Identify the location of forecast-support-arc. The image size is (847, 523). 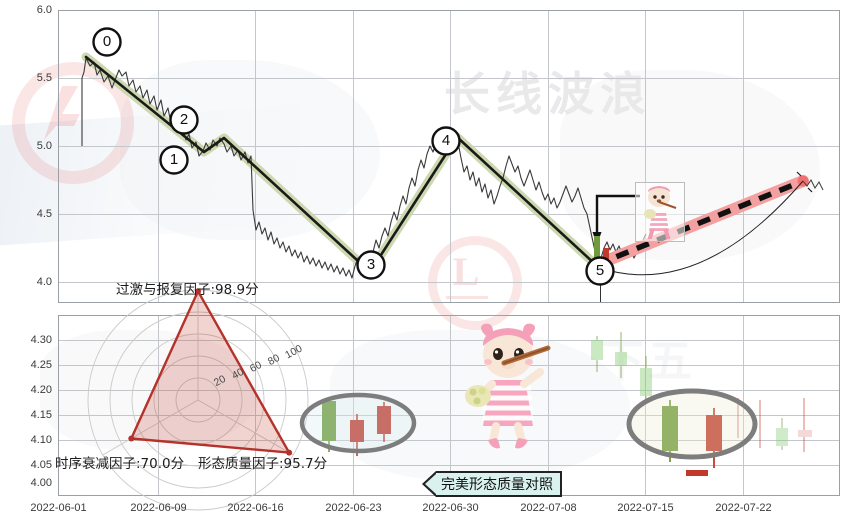
(701, 228).